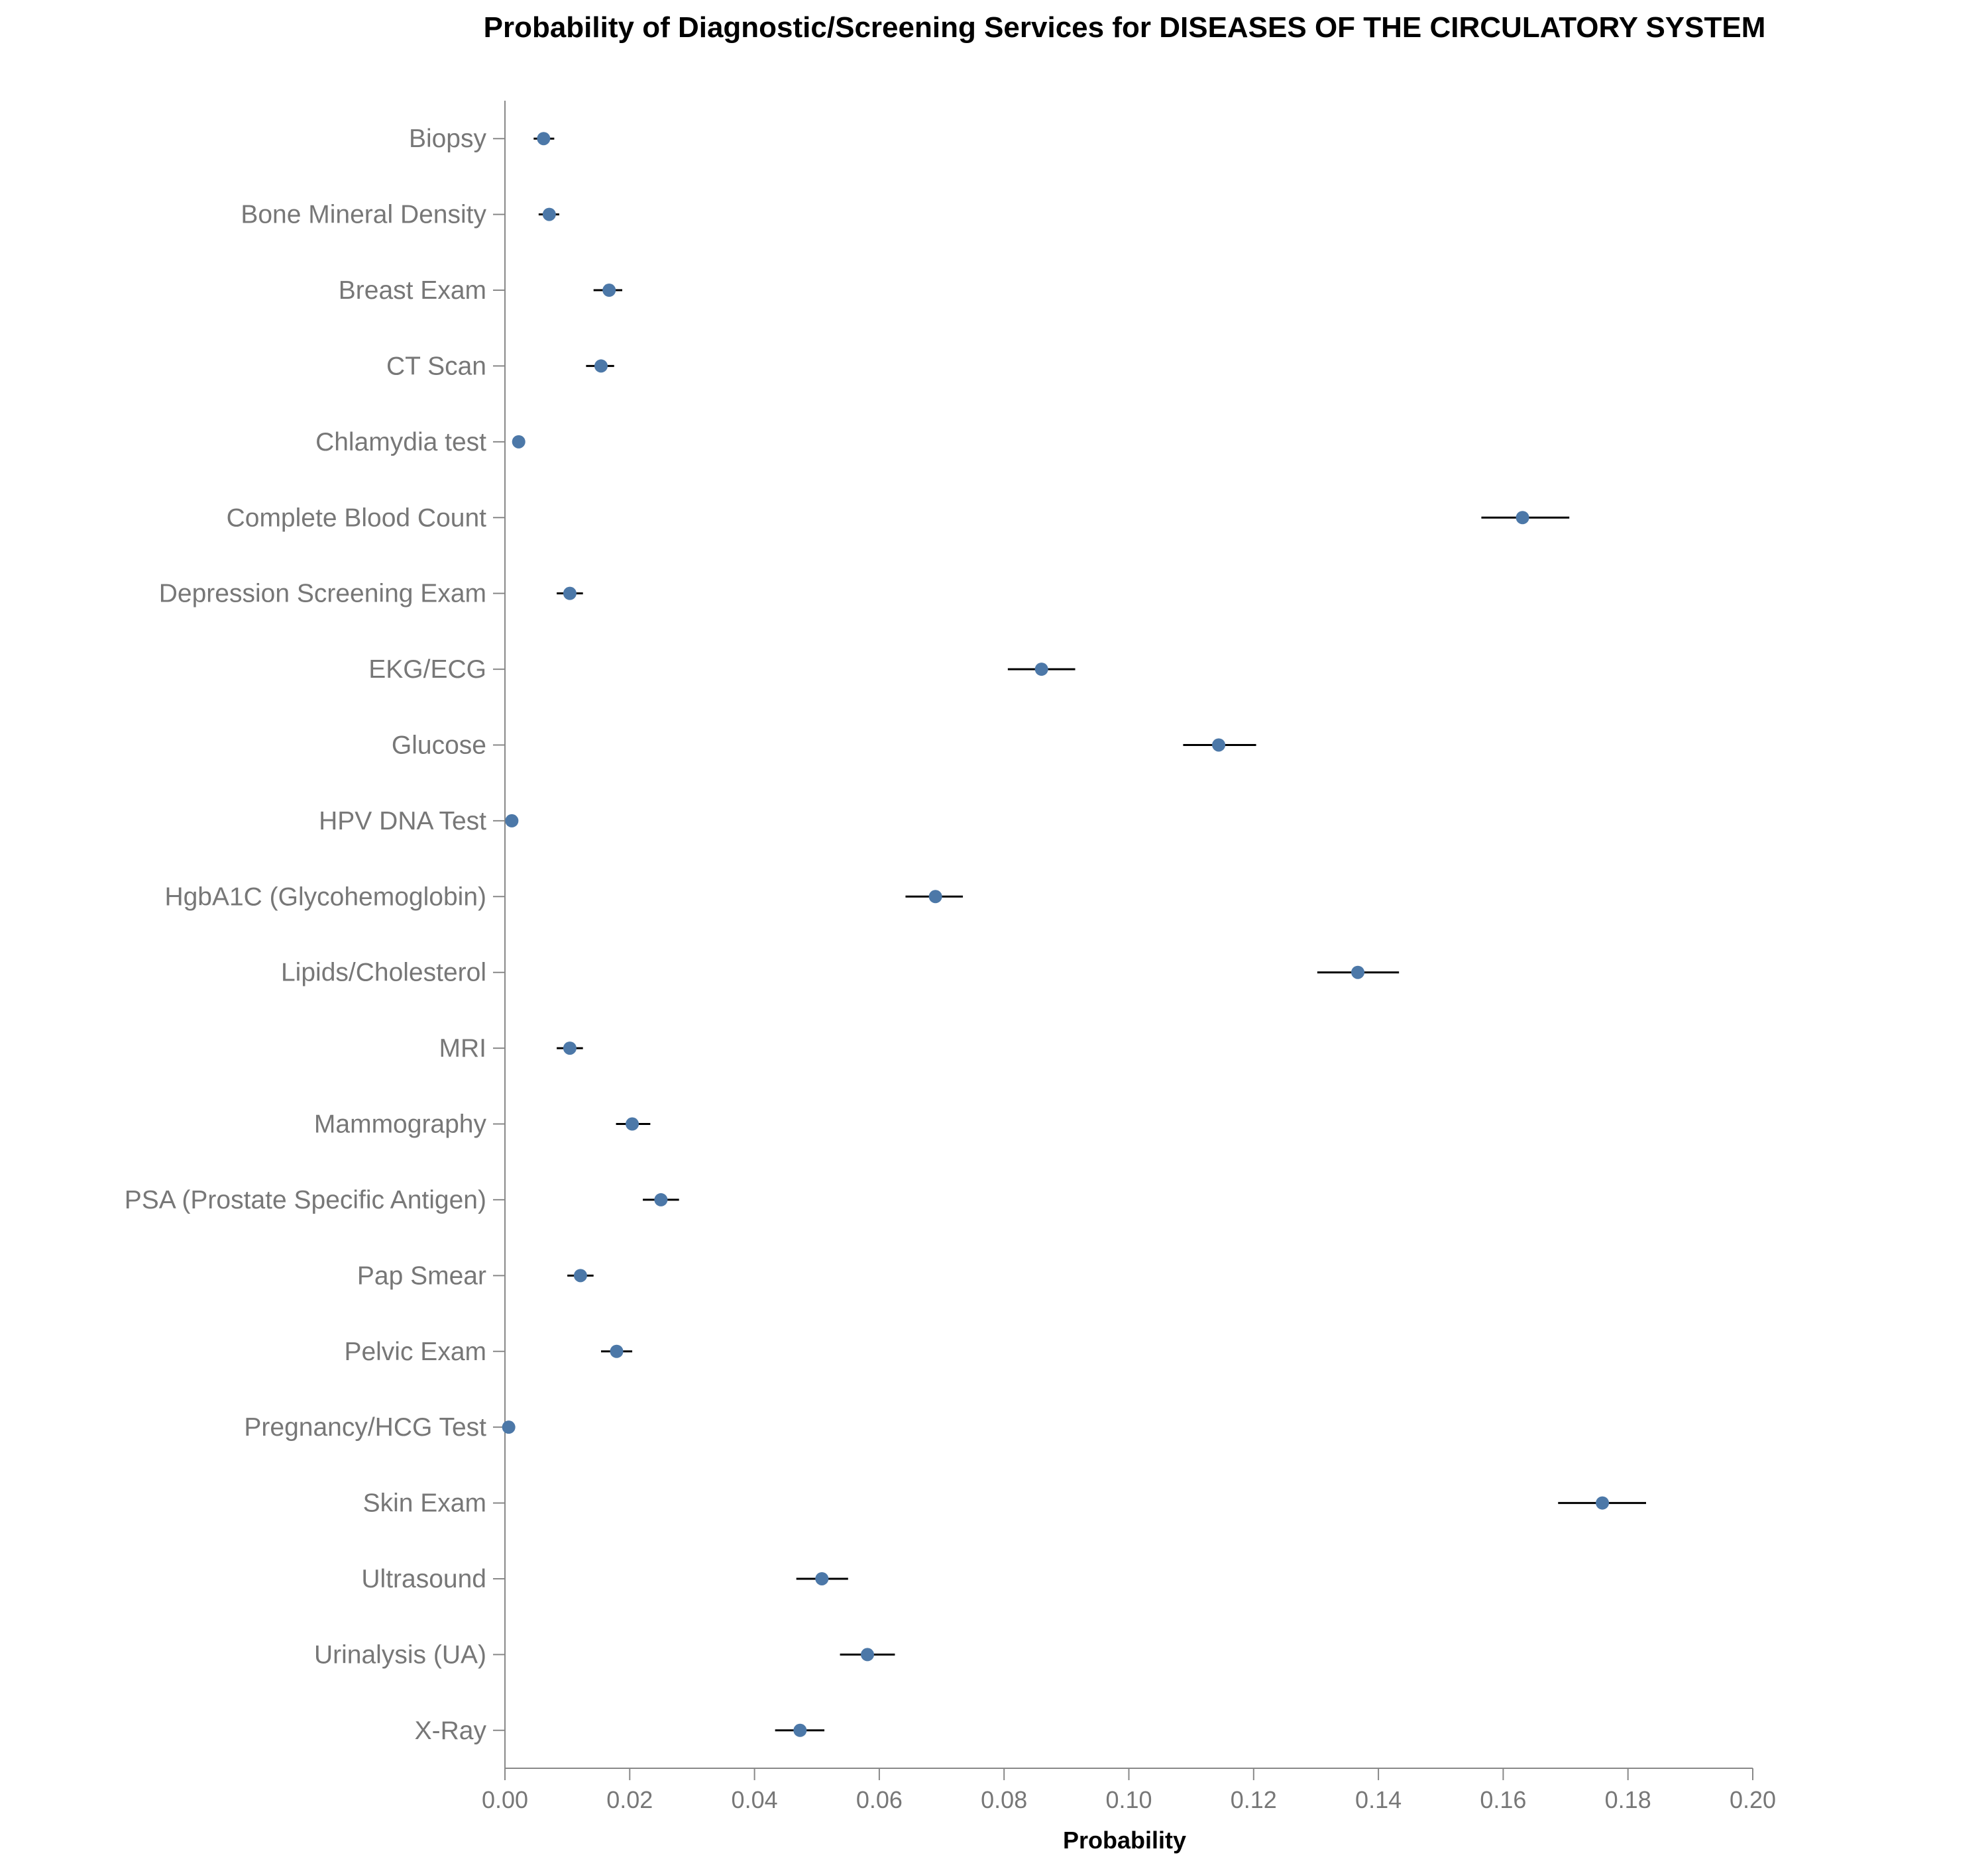  What do you see at coordinates (1628, 1800) in the screenshot?
I see `x-tick-label: 0.18` at bounding box center [1628, 1800].